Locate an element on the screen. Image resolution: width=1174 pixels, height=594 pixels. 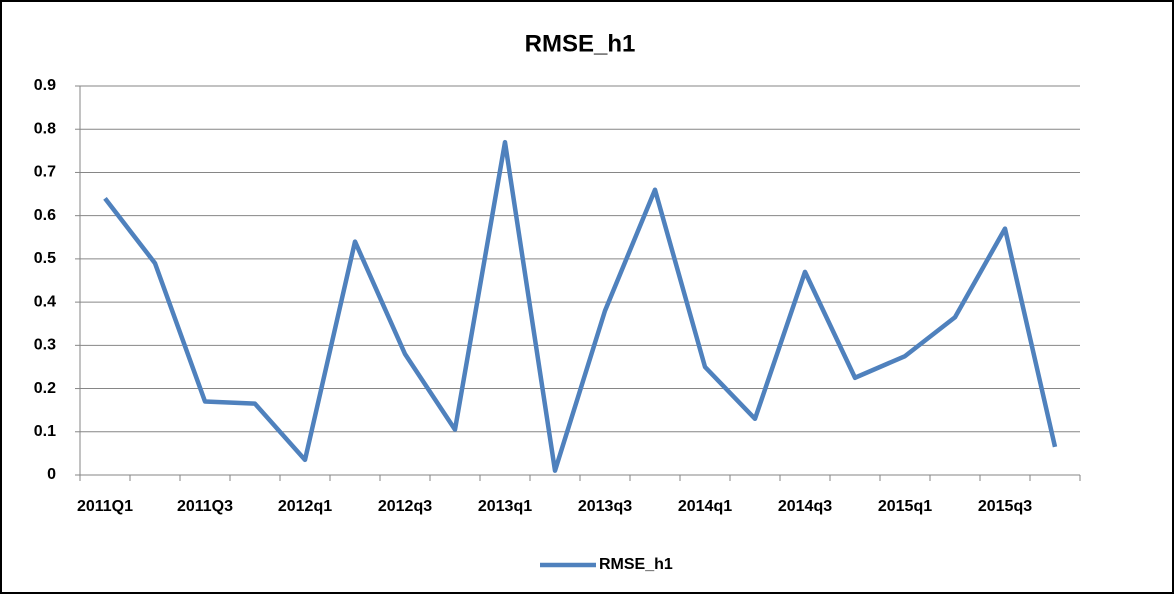
y-tick-label: 0.3 is located at coordinates (45, 345).